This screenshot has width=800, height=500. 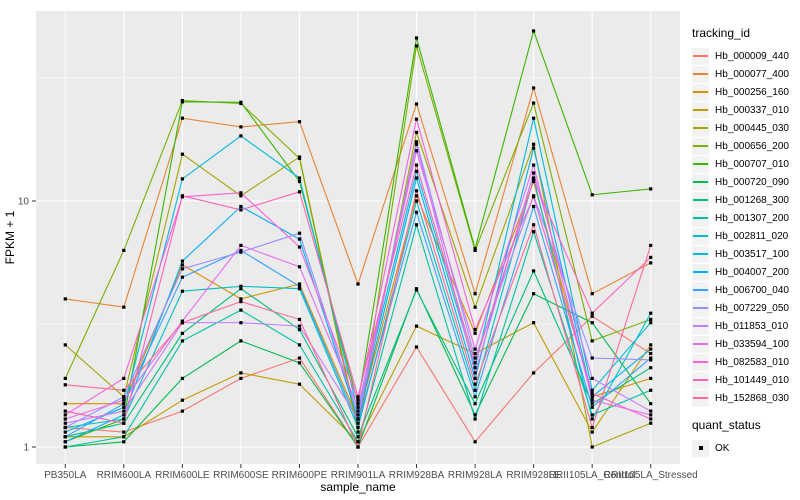 What do you see at coordinates (124, 475) in the screenshot?
I see `x-tick-label: RRIM600LA` at bounding box center [124, 475].